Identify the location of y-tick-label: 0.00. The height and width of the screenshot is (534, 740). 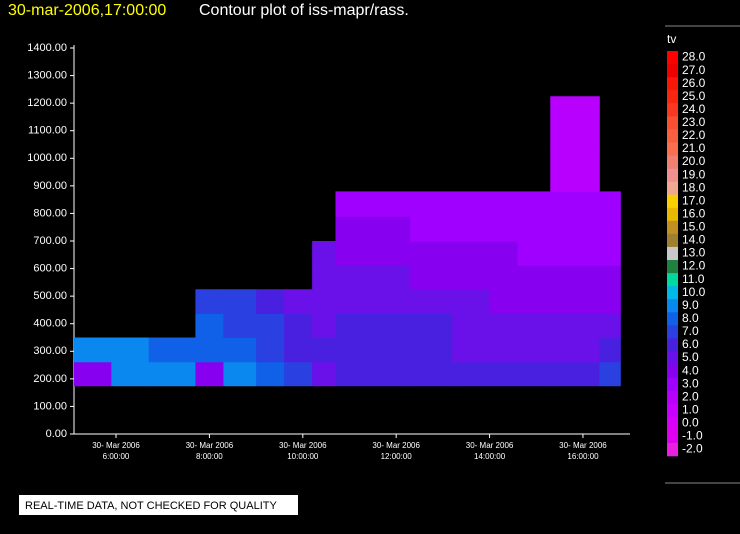
(56, 434).